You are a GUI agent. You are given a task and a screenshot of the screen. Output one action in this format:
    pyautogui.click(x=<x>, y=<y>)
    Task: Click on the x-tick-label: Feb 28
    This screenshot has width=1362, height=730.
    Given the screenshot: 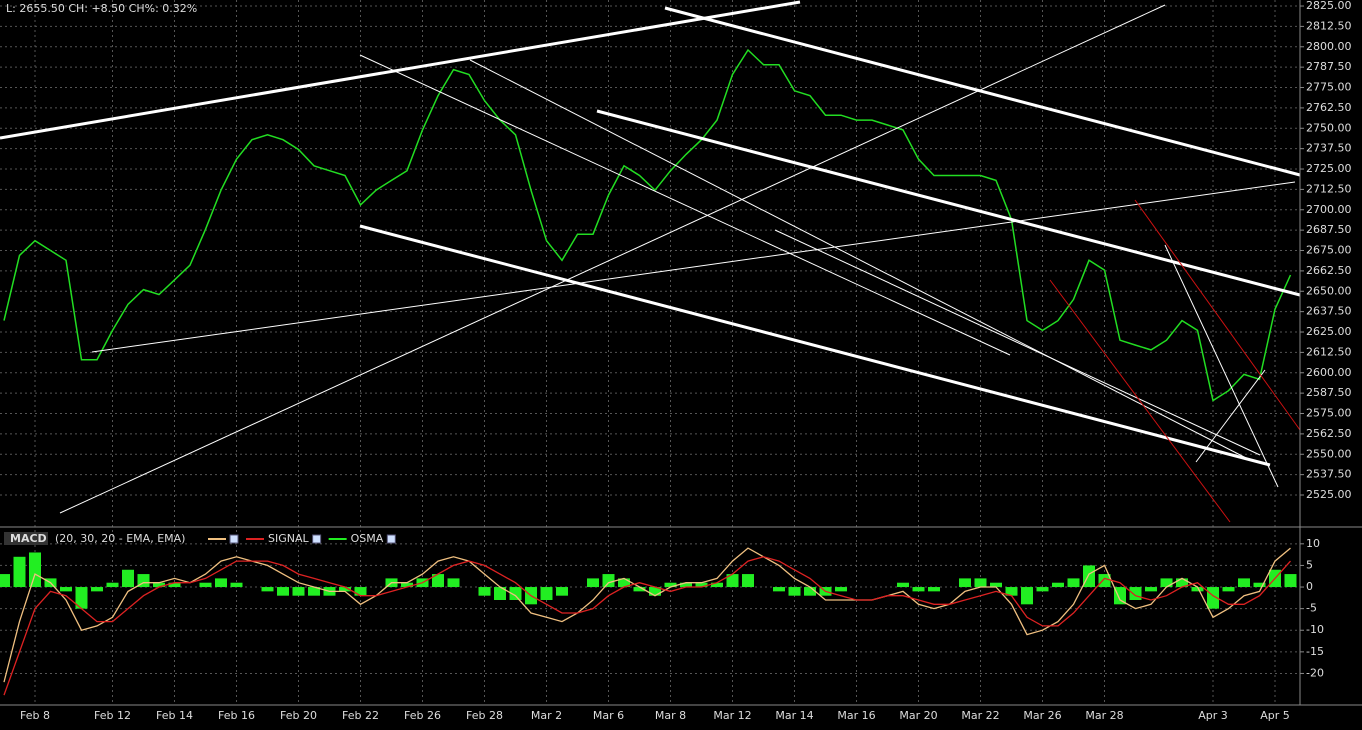 What is the action you would take?
    pyautogui.click(x=484, y=715)
    